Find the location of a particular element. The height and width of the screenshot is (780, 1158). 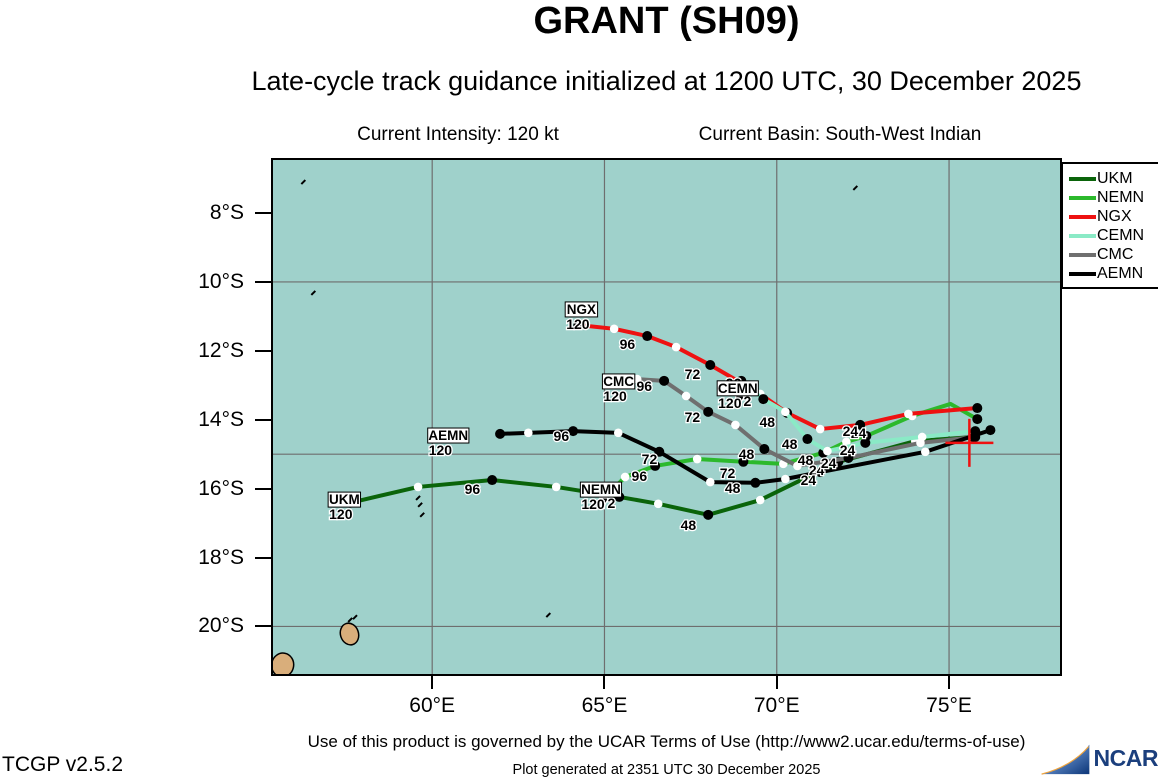

y-axis-tick-10°S is located at coordinates (263, 281).